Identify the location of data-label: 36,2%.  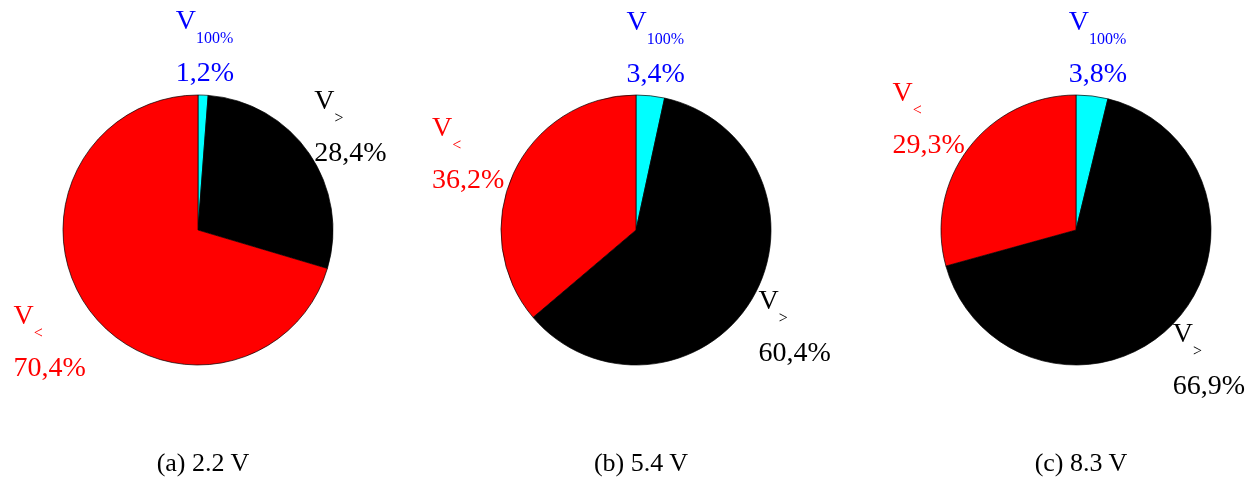
(468, 178).